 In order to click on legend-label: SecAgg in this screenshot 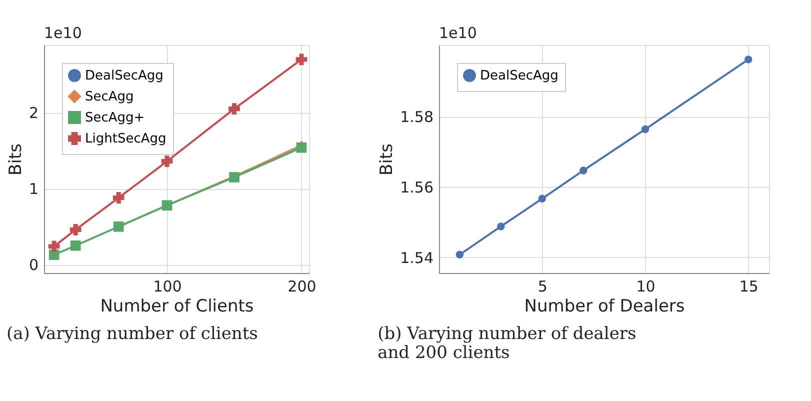, I will do `click(109, 97)`.